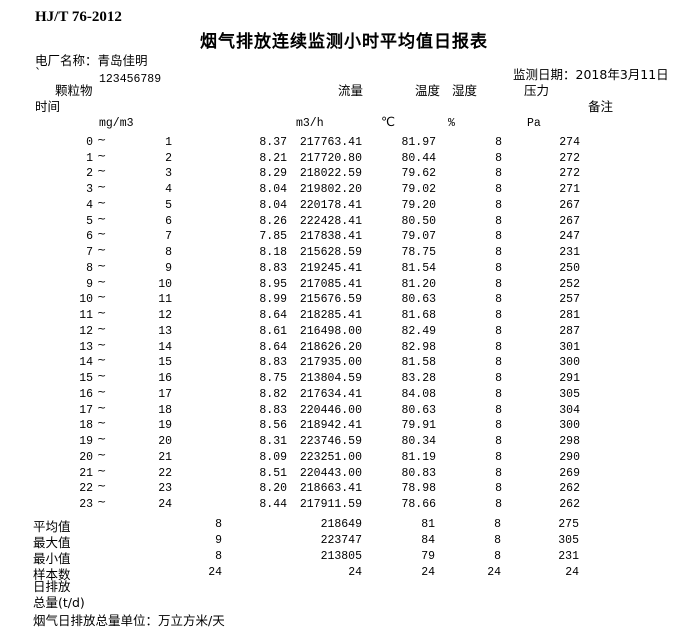  What do you see at coordinates (418, 378) in the screenshot?
I see `temperature-cell: 83.28` at bounding box center [418, 378].